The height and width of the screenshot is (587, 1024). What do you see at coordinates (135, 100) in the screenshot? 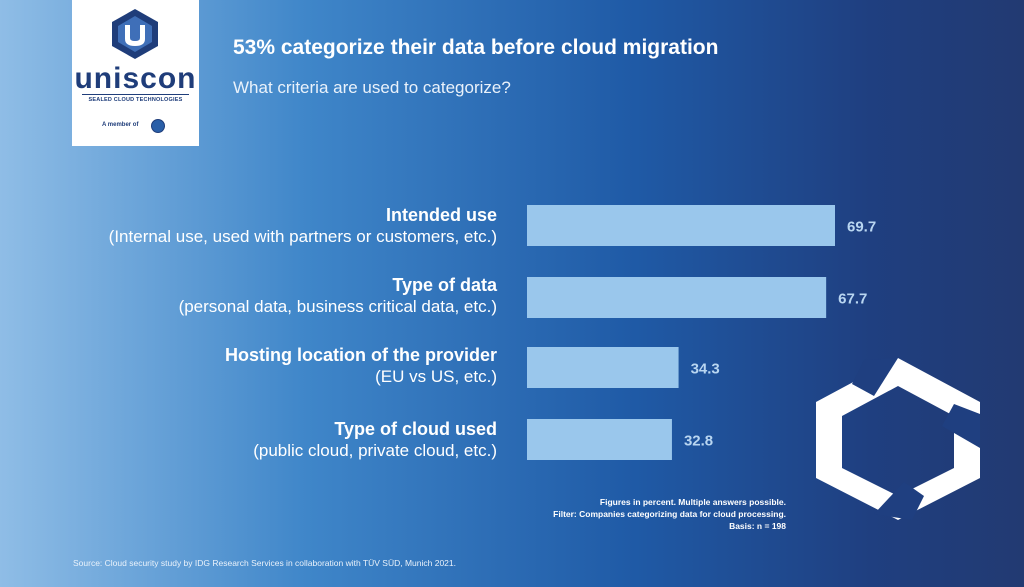
I see `brand-tagline: SEALED CLOUD TECHNOLOGIES` at bounding box center [135, 100].